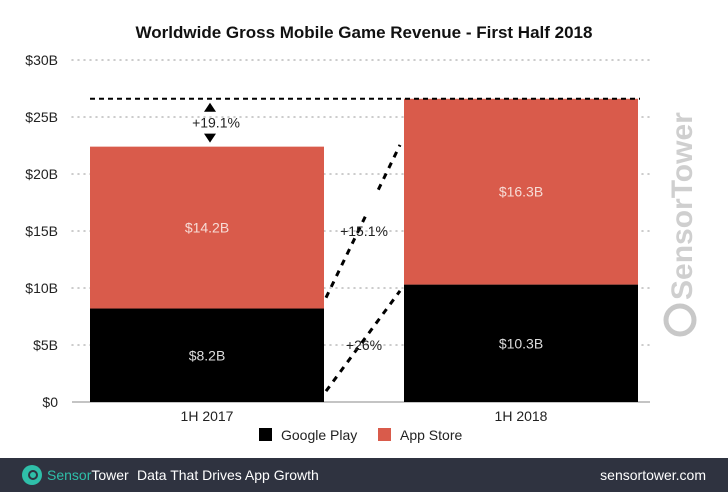 The height and width of the screenshot is (492, 728). What do you see at coordinates (41, 117) in the screenshot?
I see `y-tick-label: $25B` at bounding box center [41, 117].